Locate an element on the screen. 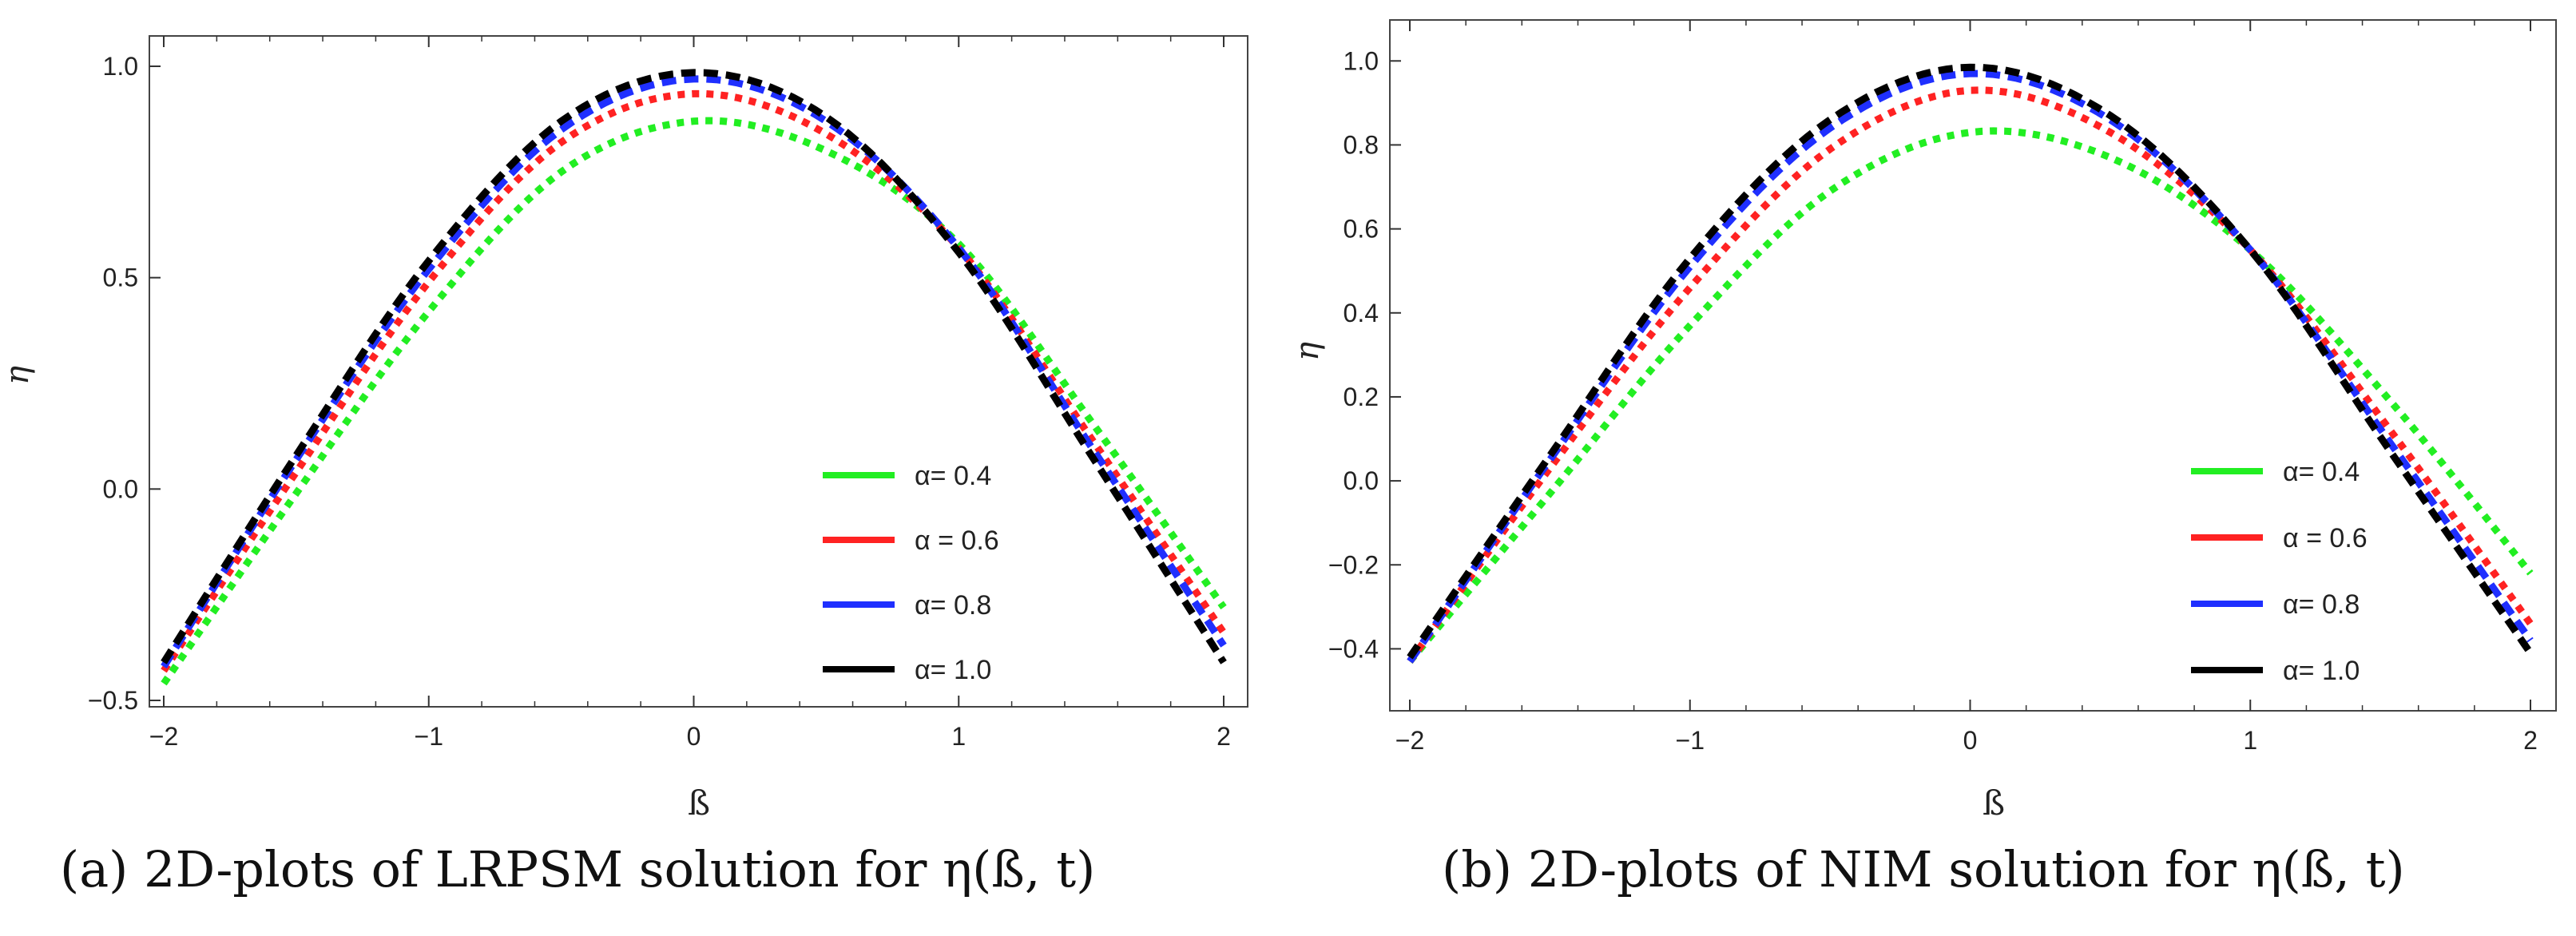 The height and width of the screenshot is (936, 2576). y-tick-label: 0.2 is located at coordinates (1362, 397).